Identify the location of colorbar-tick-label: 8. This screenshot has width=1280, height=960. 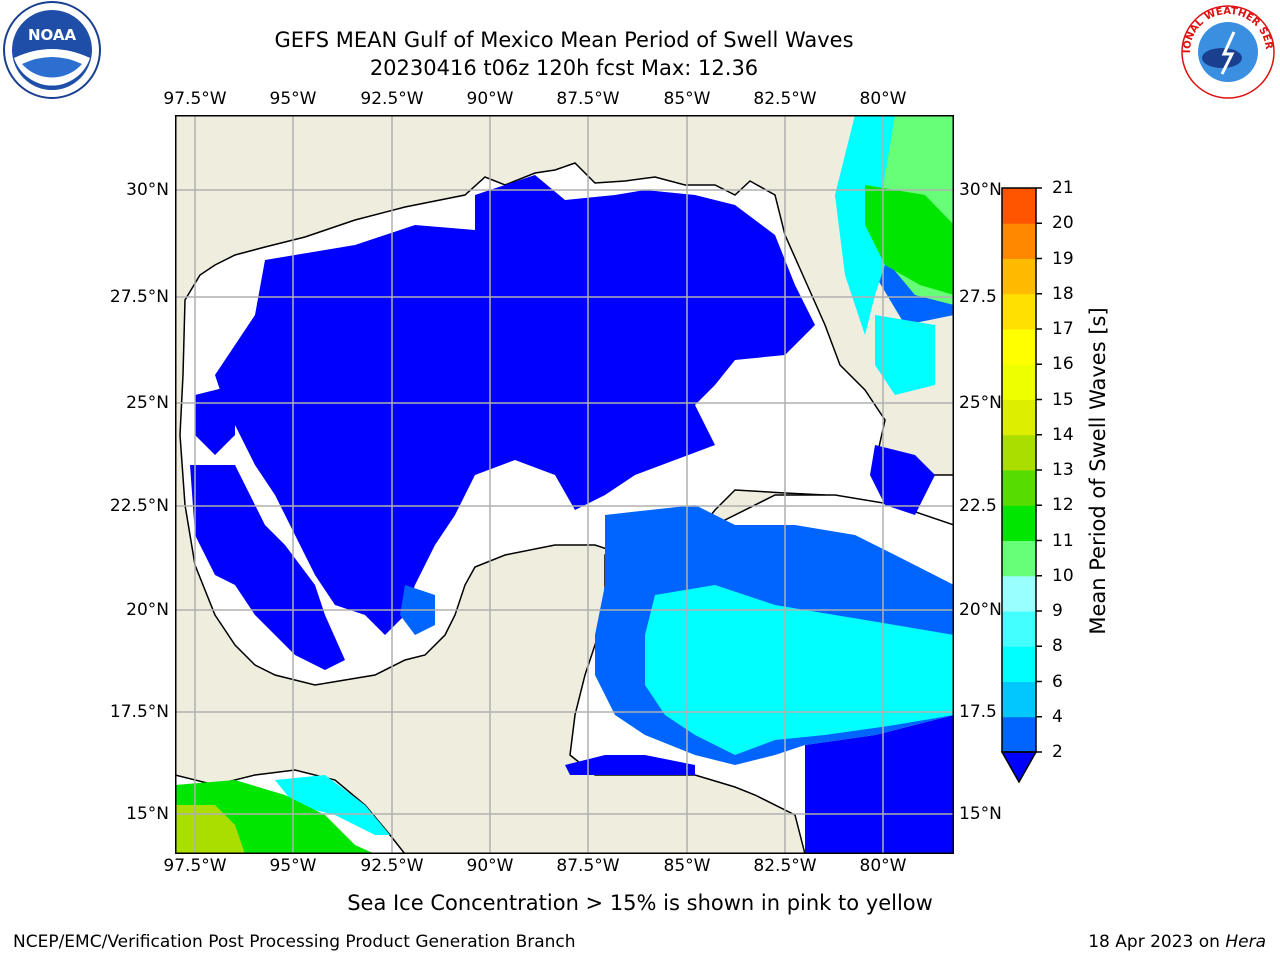
(1057, 646).